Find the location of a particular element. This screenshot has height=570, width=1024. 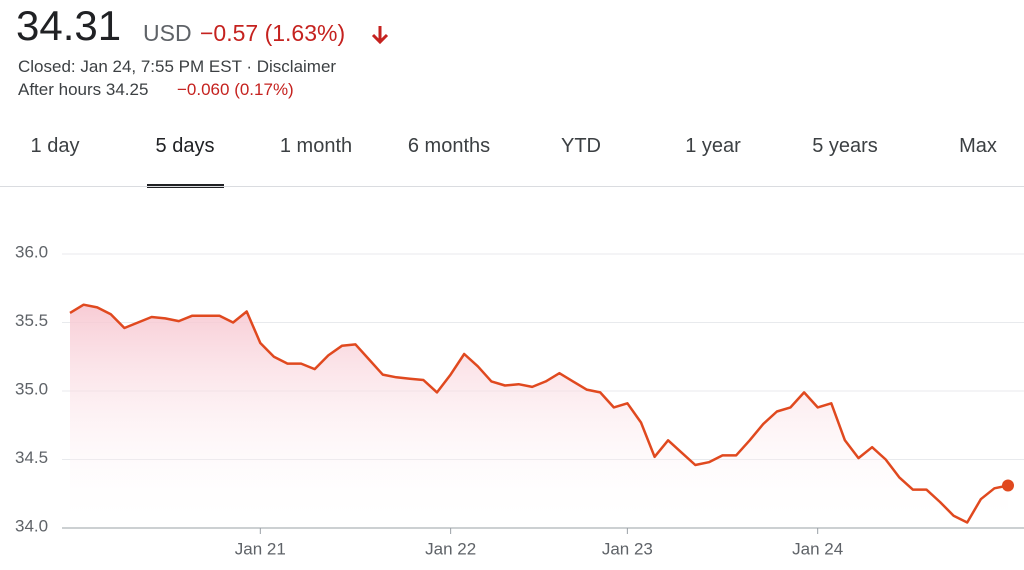

y-tick-label: 34.5 is located at coordinates (31, 457).